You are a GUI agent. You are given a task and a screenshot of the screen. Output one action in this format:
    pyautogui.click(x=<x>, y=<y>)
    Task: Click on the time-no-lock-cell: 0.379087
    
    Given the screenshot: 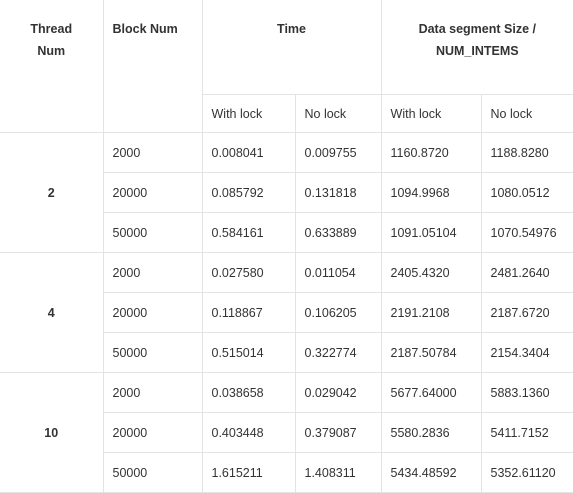 What is the action you would take?
    pyautogui.click(x=338, y=432)
    